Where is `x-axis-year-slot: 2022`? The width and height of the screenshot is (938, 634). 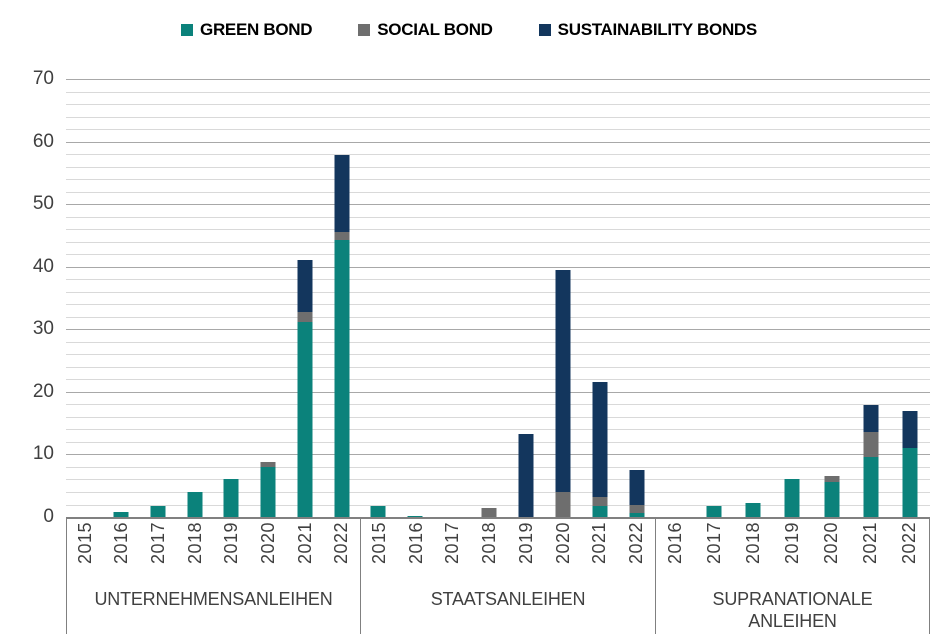 x-axis-year-slot: 2022 is located at coordinates (909, 552).